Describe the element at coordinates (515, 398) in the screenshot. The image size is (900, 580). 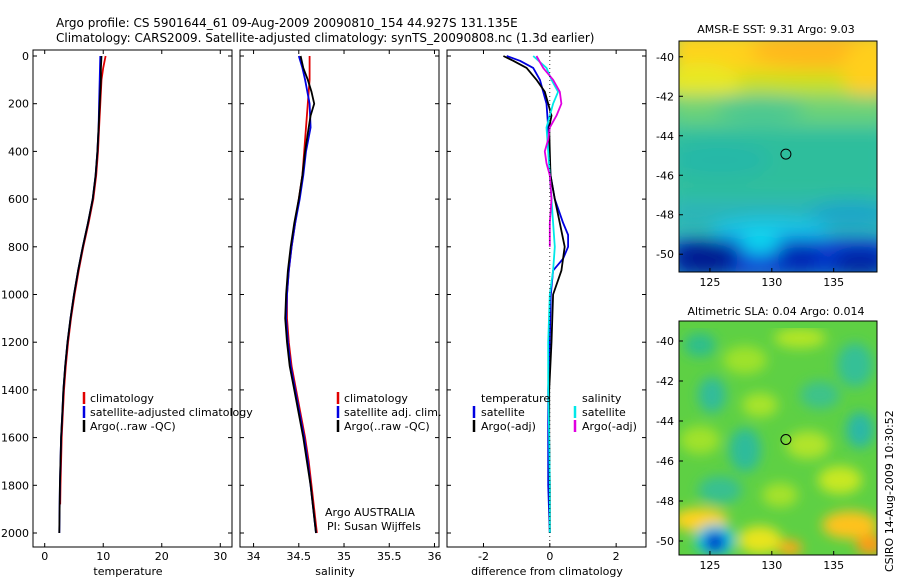
I see `legend-title-temperature: temperature` at that location.